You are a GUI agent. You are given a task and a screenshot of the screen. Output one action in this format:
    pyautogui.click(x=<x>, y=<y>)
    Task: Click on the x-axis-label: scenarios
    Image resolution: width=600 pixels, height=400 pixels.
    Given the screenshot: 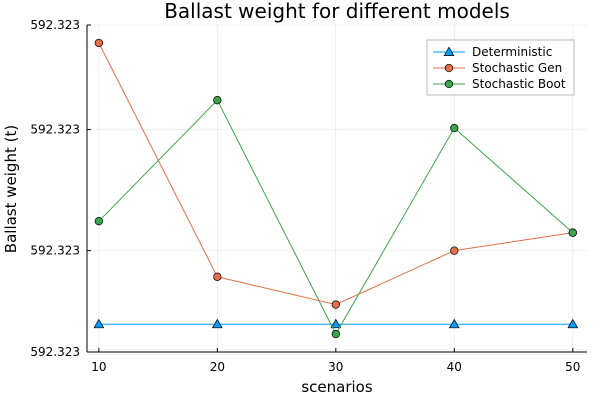 What is the action you would take?
    pyautogui.click(x=337, y=387)
    